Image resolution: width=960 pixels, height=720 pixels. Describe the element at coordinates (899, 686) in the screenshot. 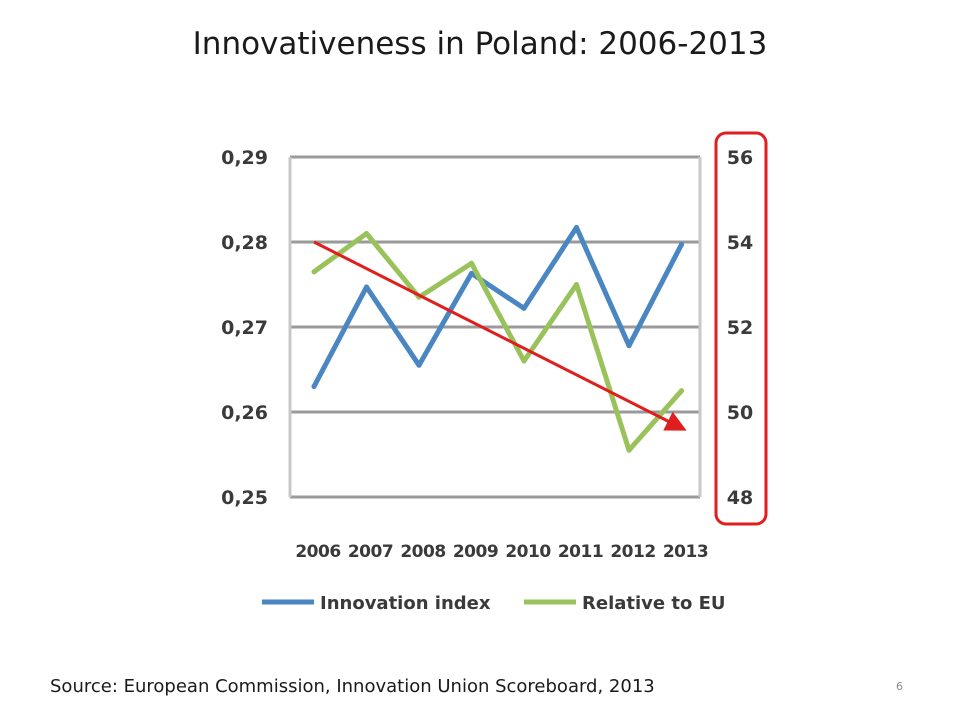

I see `slide-number: 6` at that location.